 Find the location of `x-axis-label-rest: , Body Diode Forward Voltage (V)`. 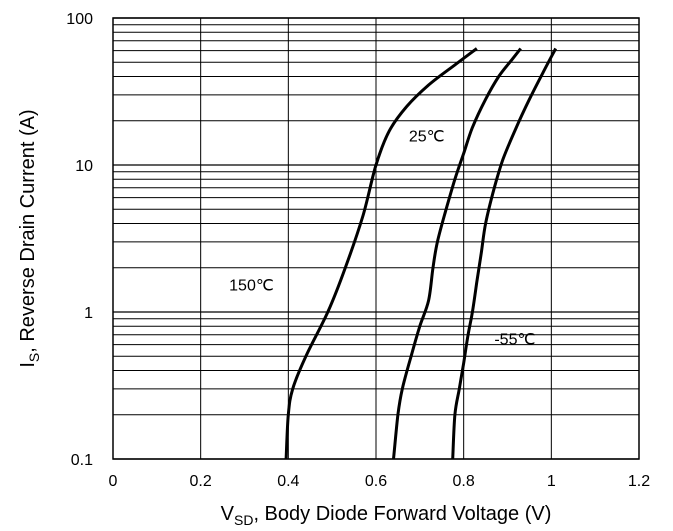

x-axis-label-rest: , Body Diode Forward Voltage (V) is located at coordinates (402, 514).